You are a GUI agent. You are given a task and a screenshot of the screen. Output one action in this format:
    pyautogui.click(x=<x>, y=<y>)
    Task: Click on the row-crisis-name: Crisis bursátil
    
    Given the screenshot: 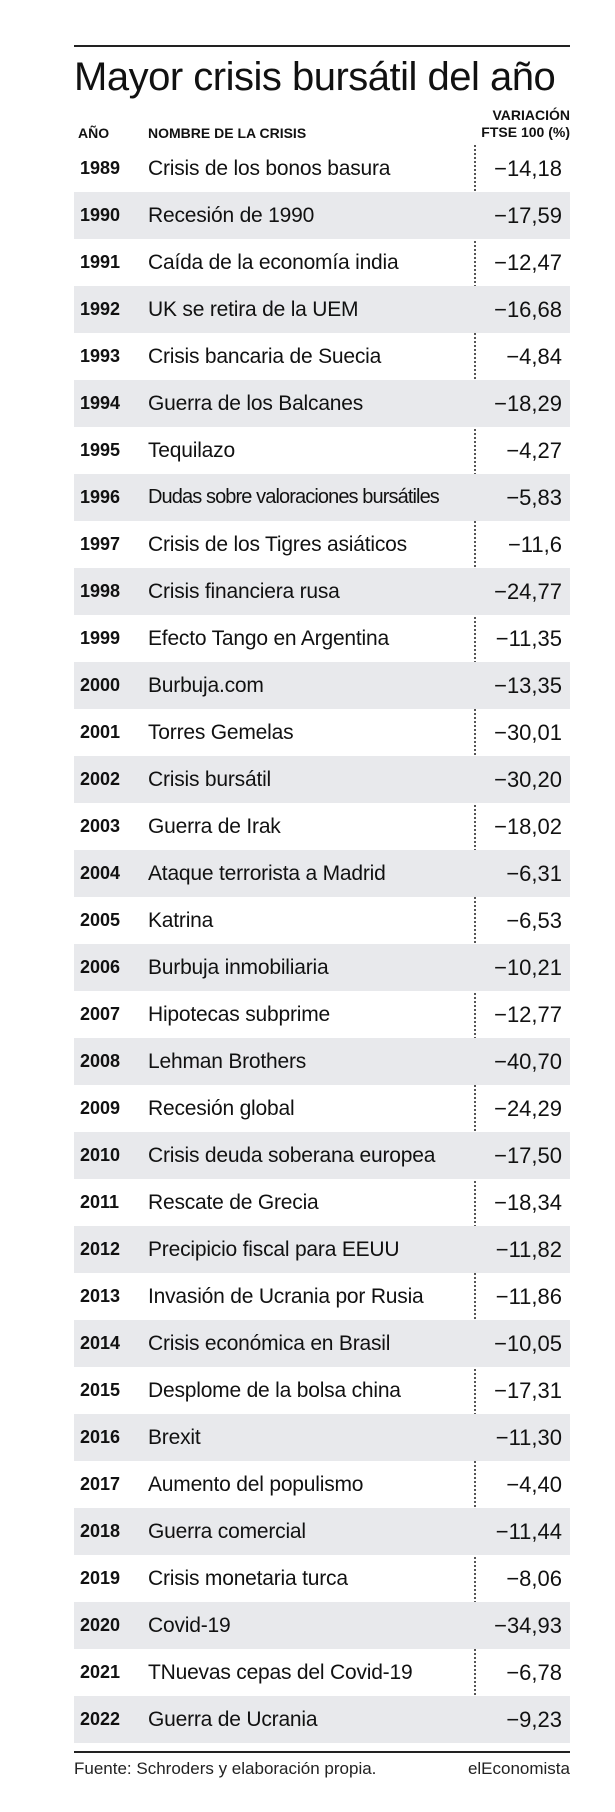 What is the action you would take?
    pyautogui.click(x=210, y=779)
    